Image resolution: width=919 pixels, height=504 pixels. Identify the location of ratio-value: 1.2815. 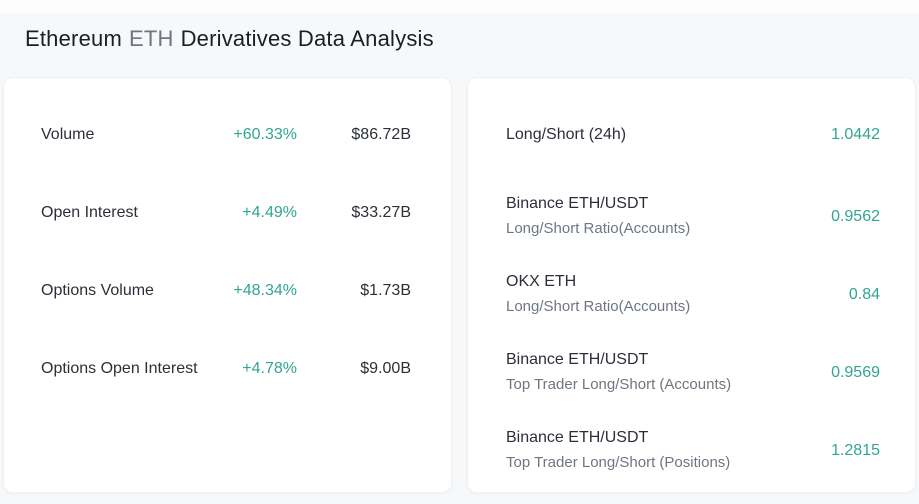
(855, 450).